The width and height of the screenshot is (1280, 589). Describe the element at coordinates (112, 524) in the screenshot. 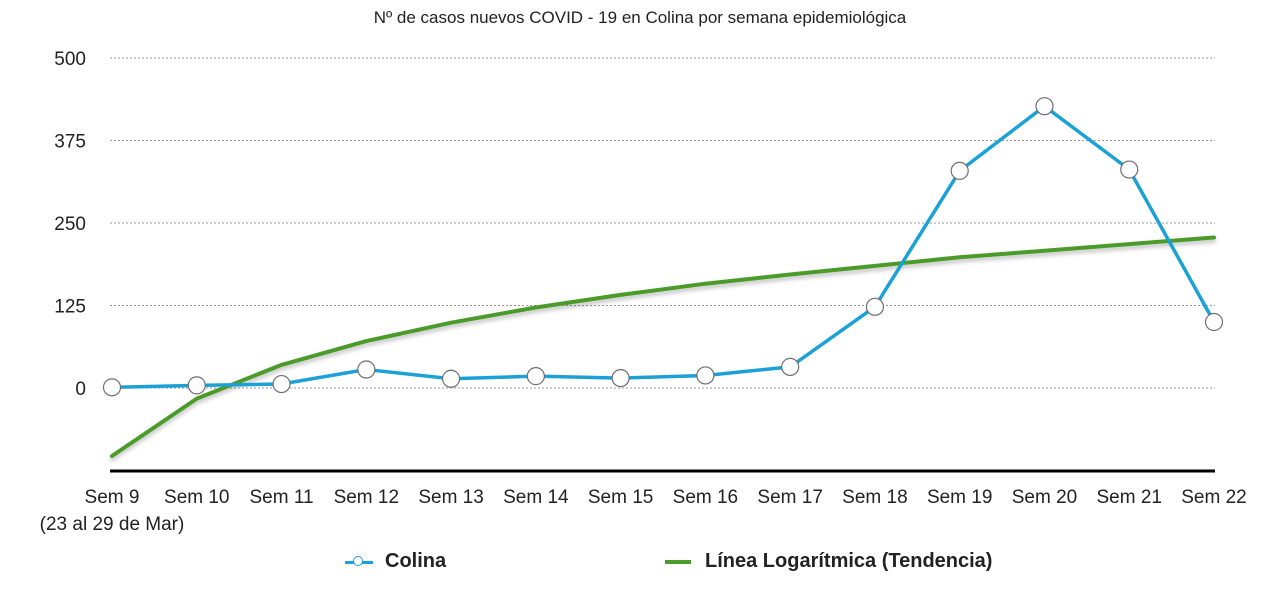

I see `x-tick-note: (23 al 29 de Mar)` at that location.